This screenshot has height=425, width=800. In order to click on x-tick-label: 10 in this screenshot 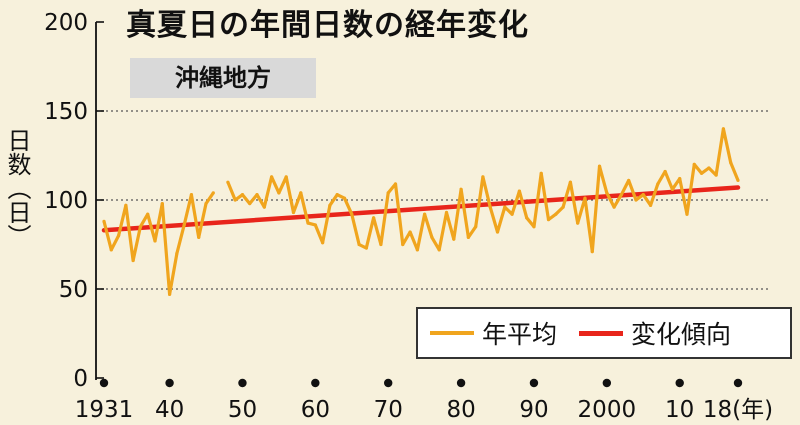, I will do `click(679, 410)`.